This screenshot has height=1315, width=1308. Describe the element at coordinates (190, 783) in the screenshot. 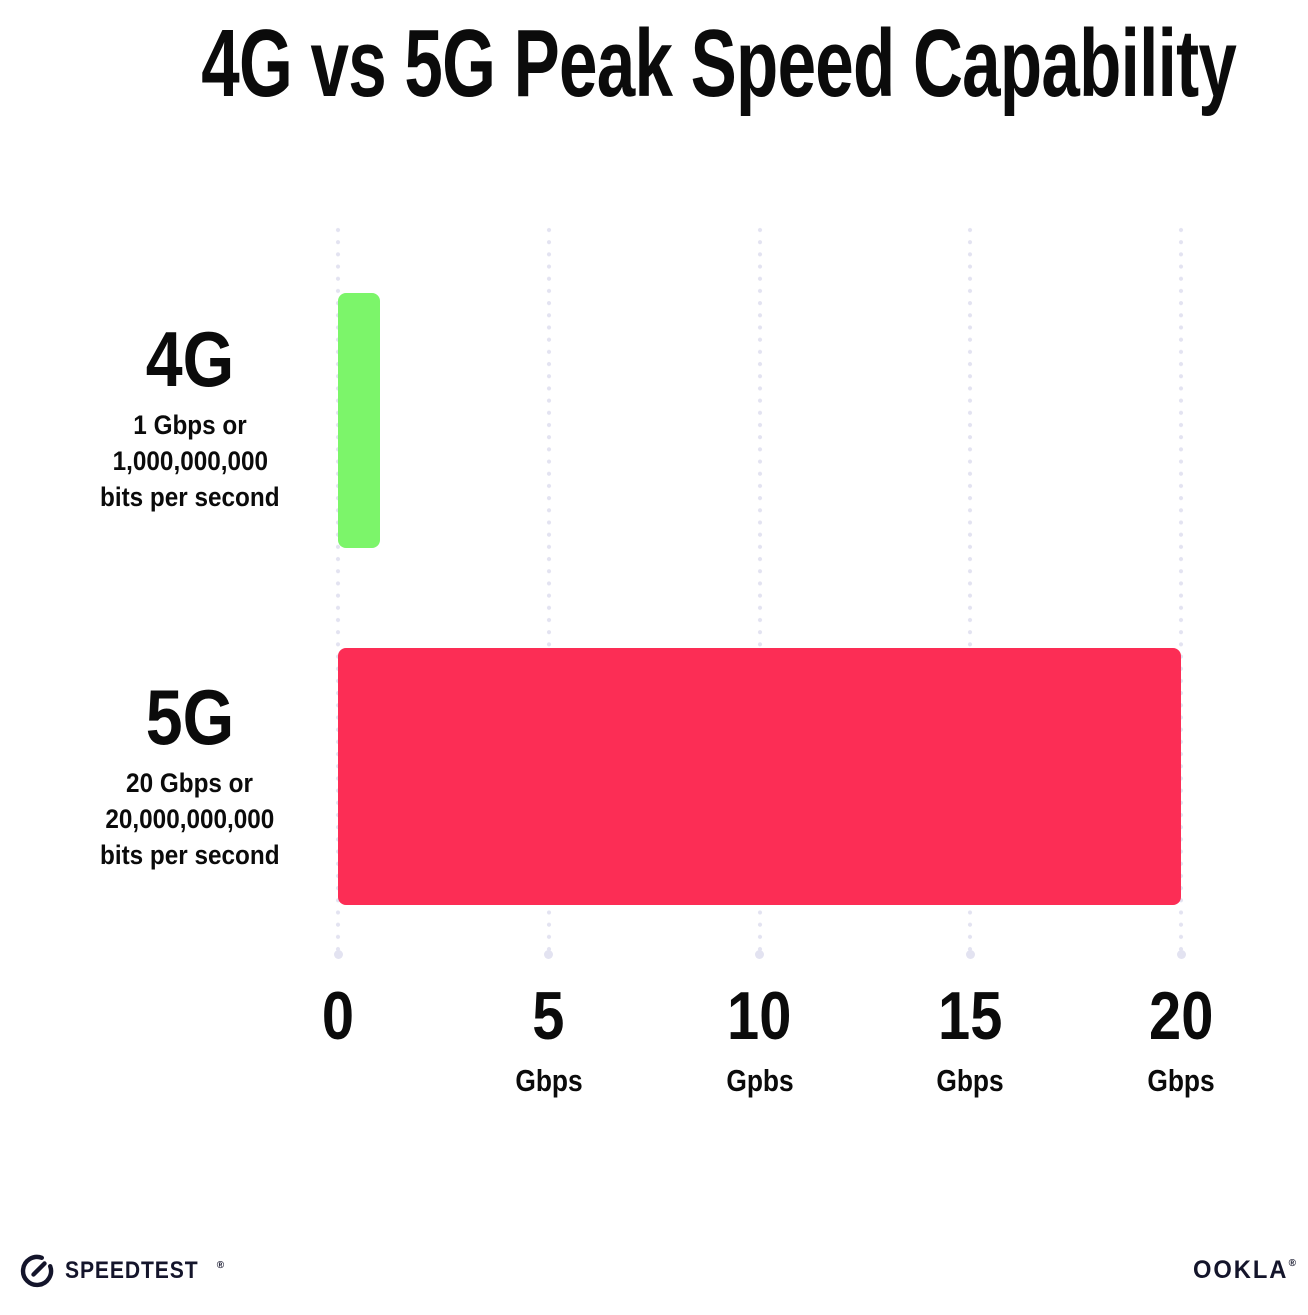

I see `description-line: 20 Gbps or` at that location.